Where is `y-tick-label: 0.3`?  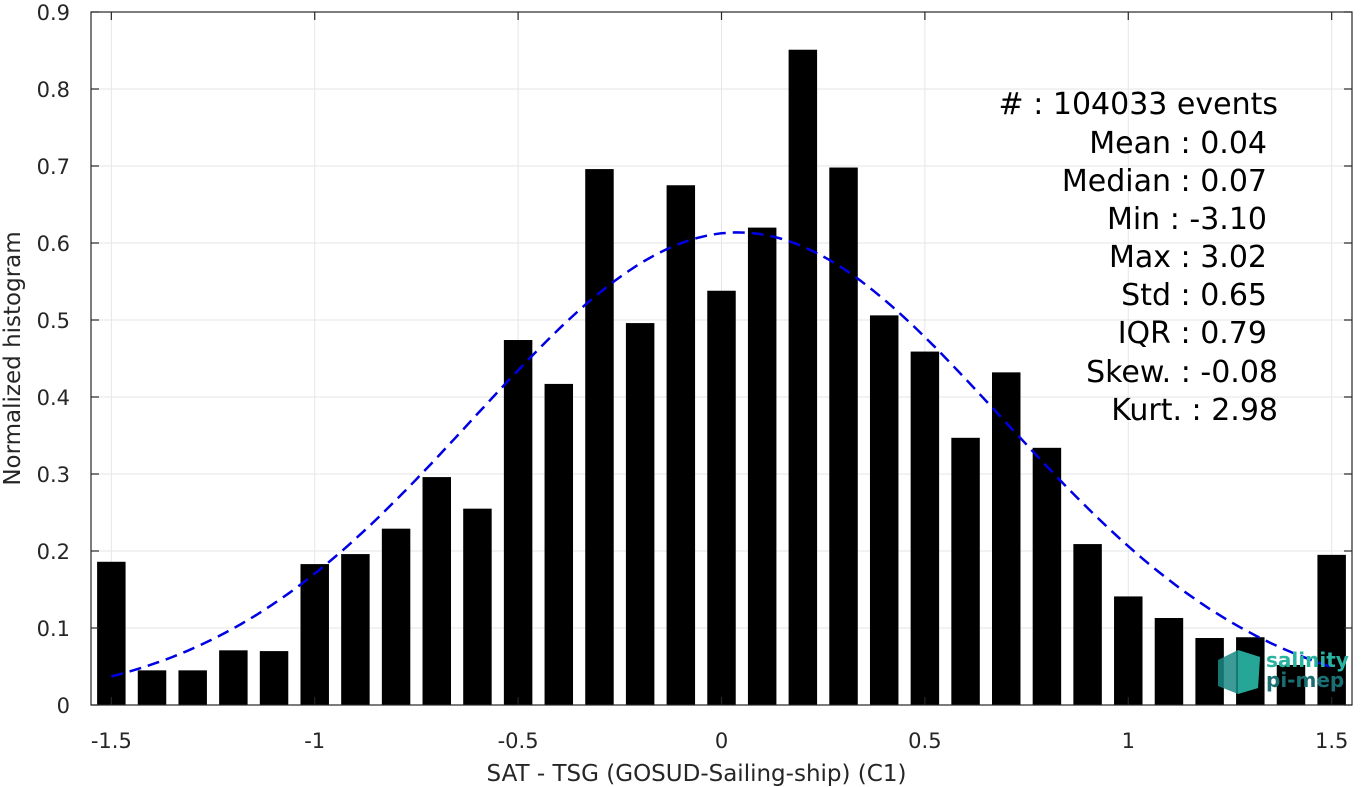
y-tick-label: 0.3 is located at coordinates (53, 475).